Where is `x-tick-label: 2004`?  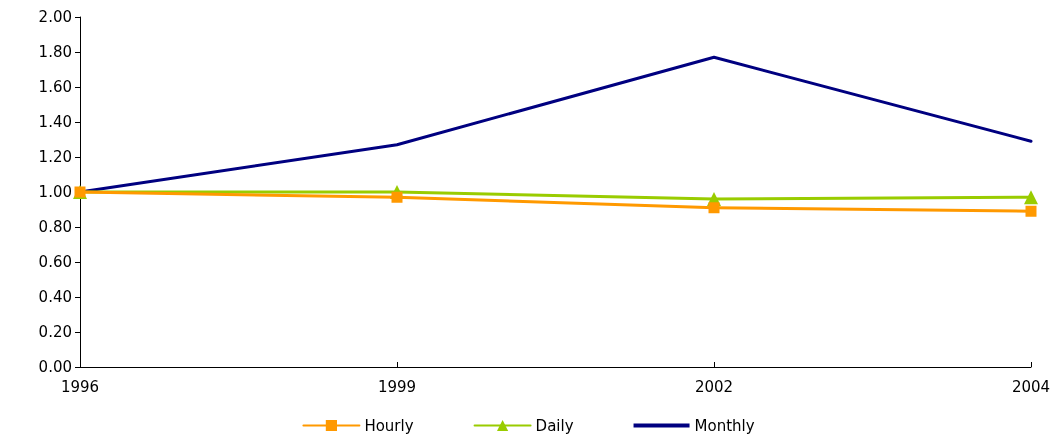
x-tick-label: 2004 is located at coordinates (1031, 386).